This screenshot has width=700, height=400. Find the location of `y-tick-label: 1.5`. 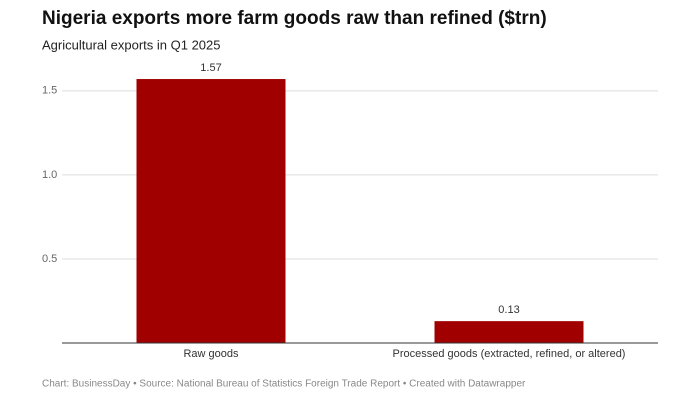

y-tick-label: 1.5 is located at coordinates (49, 91).